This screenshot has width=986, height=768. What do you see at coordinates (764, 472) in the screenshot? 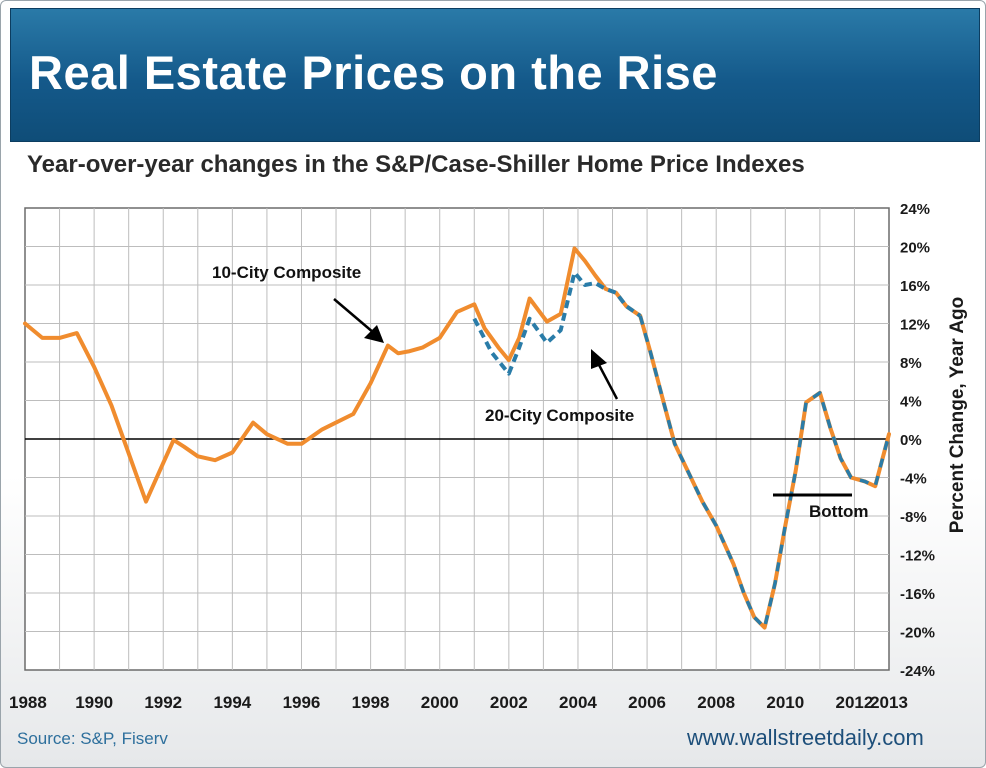
I see `series-line-20-city-overlap` at bounding box center [764, 472].